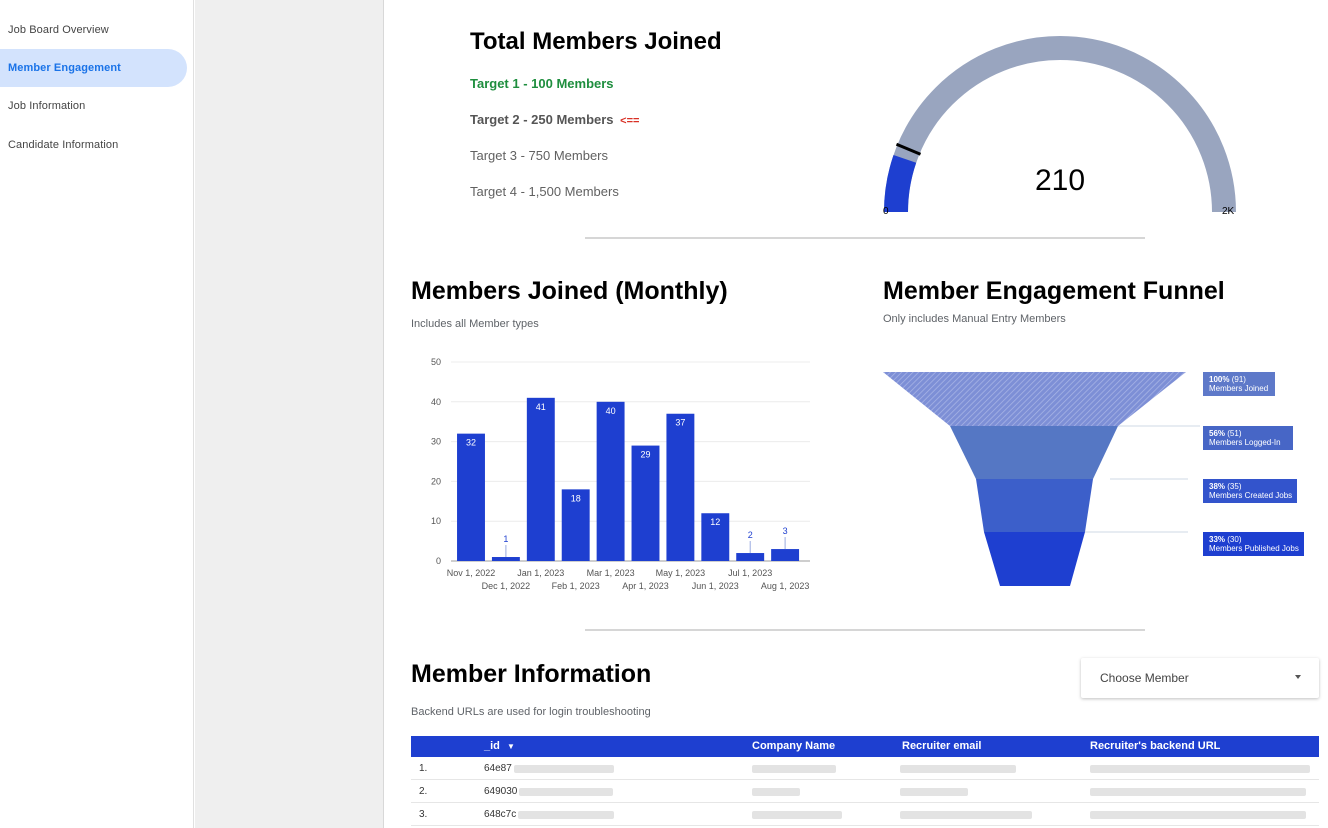 Image resolution: width=1328 pixels, height=828 pixels. I want to click on y-tick-label: 10, so click(436, 521).